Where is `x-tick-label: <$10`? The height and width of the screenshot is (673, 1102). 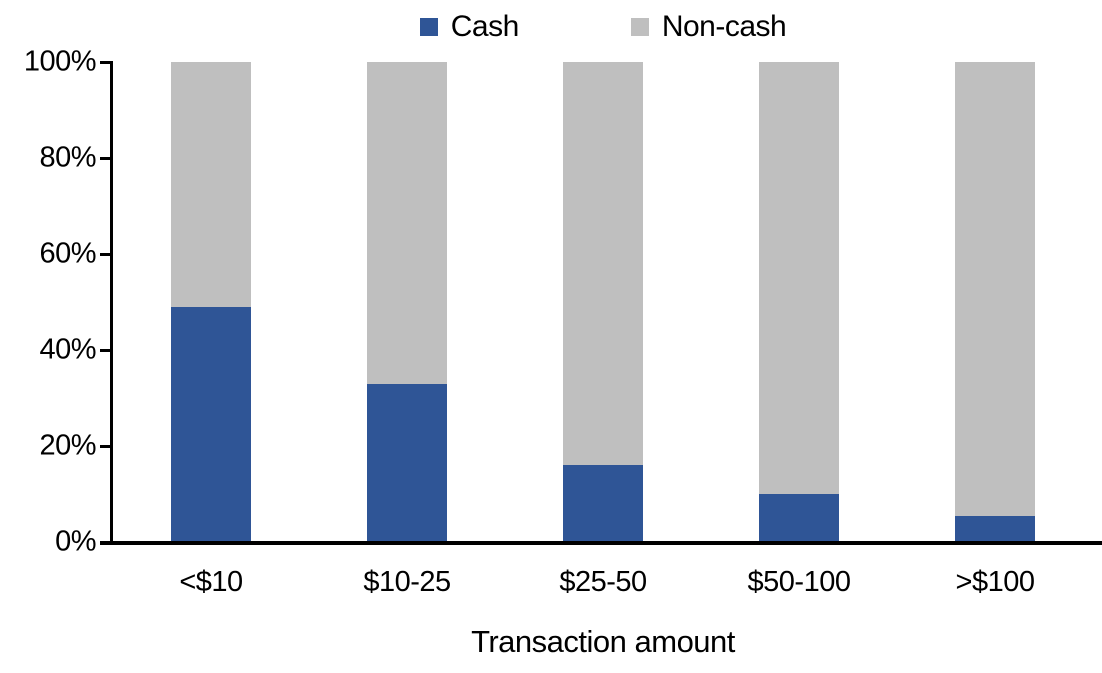
x-tick-label: <$10 is located at coordinates (211, 582).